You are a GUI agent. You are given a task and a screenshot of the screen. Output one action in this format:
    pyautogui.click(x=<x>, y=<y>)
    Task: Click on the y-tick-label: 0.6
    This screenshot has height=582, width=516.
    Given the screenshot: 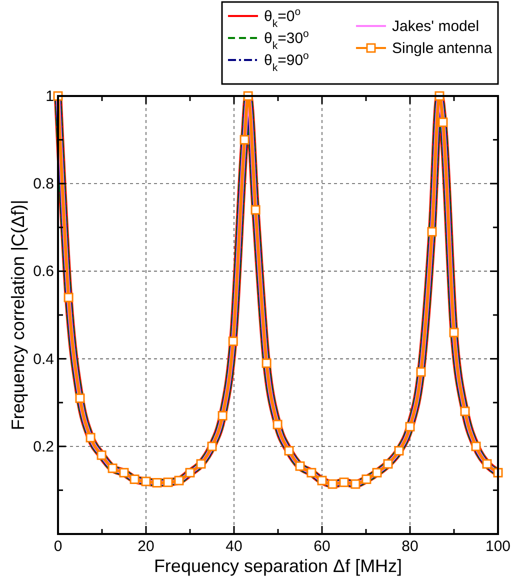 What is the action you would take?
    pyautogui.click(x=43, y=271)
    